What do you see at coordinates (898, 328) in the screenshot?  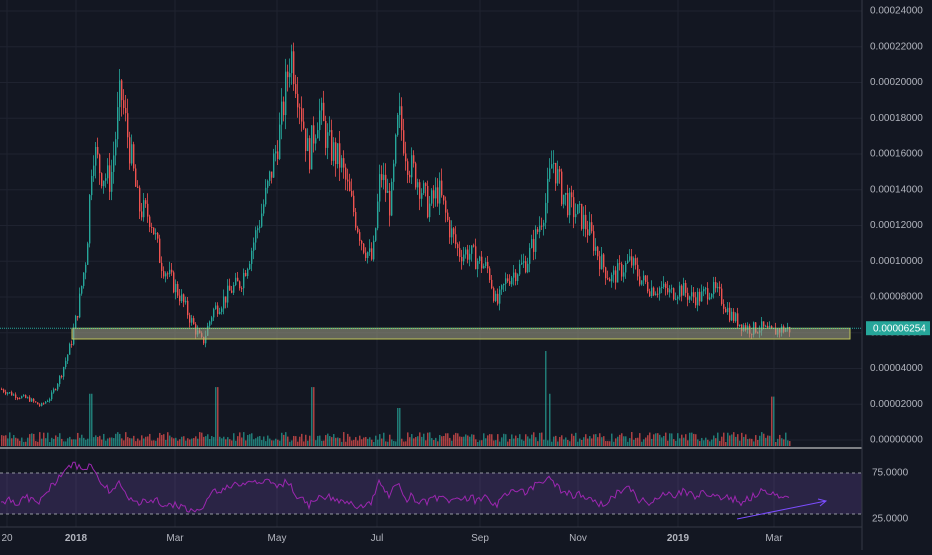 I see `current-price-label: 0.00006254` at bounding box center [898, 328].